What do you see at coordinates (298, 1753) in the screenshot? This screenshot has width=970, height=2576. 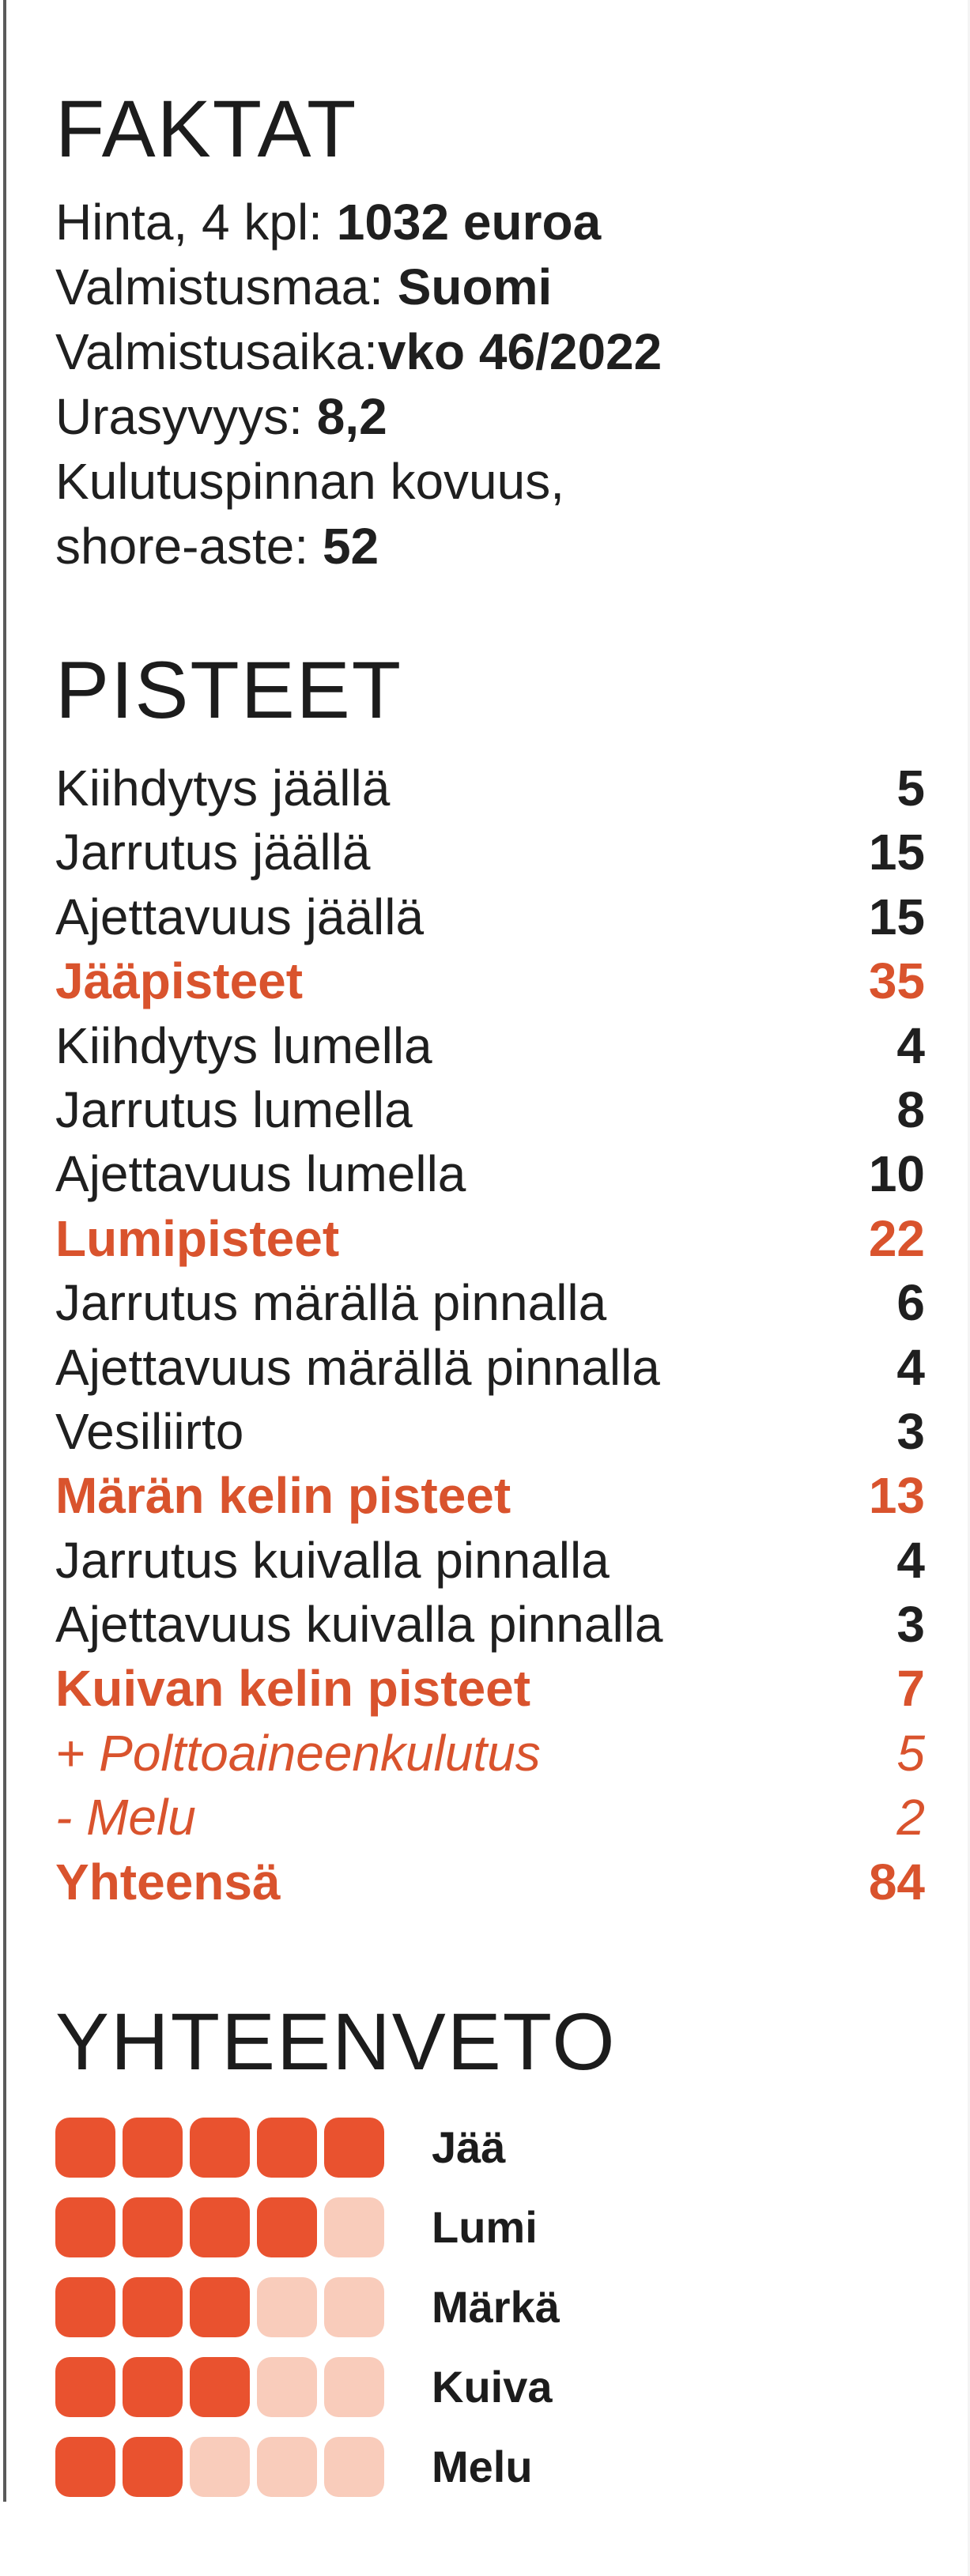 I see `score-label: + Polttoaineenkulutus` at bounding box center [298, 1753].